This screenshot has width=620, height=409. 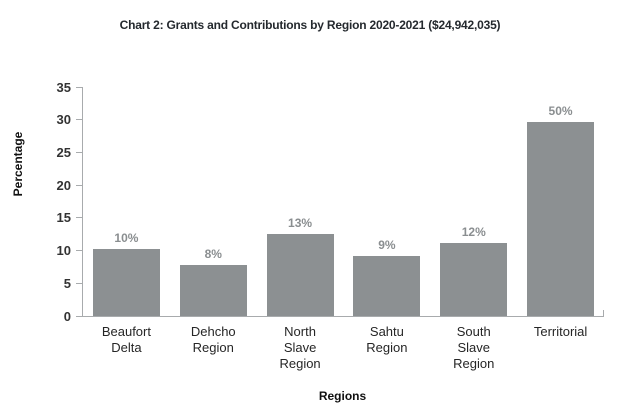 I want to click on bar-value-label-dehcho-region: 8%, so click(x=213, y=253).